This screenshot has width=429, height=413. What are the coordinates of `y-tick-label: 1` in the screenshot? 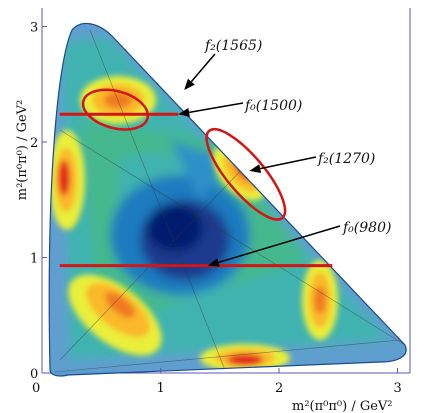 It's located at (34, 259).